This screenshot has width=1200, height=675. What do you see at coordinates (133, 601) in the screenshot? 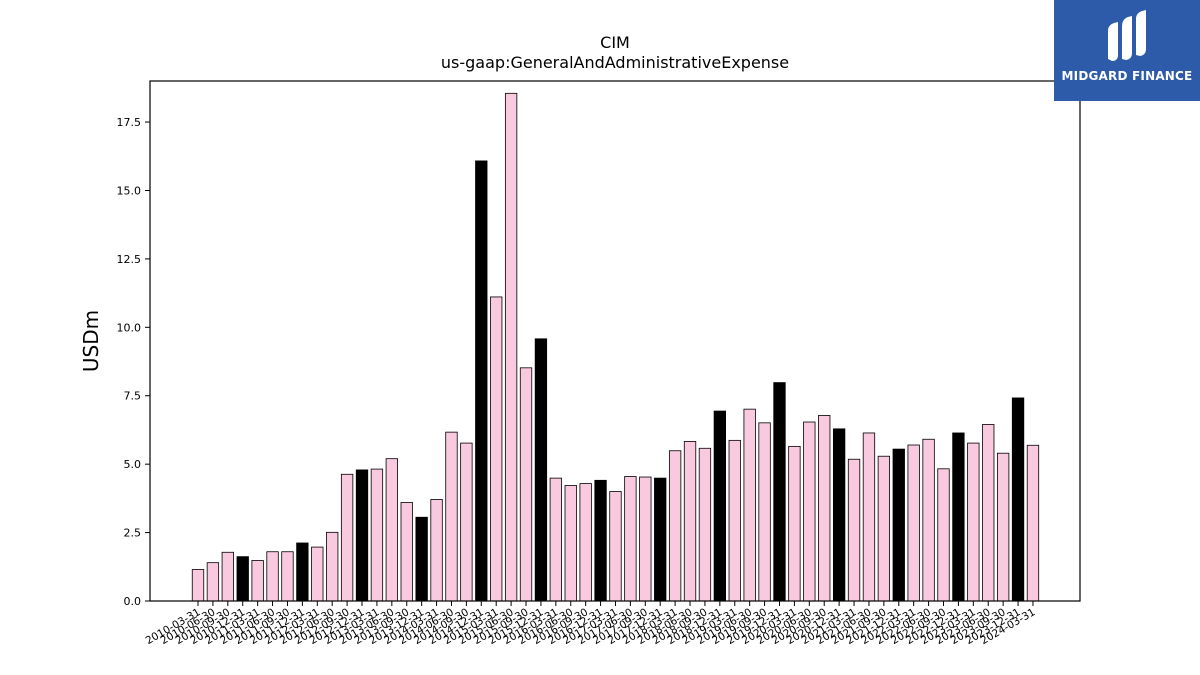
I see `y-tick-label: 0.0` at bounding box center [133, 601].